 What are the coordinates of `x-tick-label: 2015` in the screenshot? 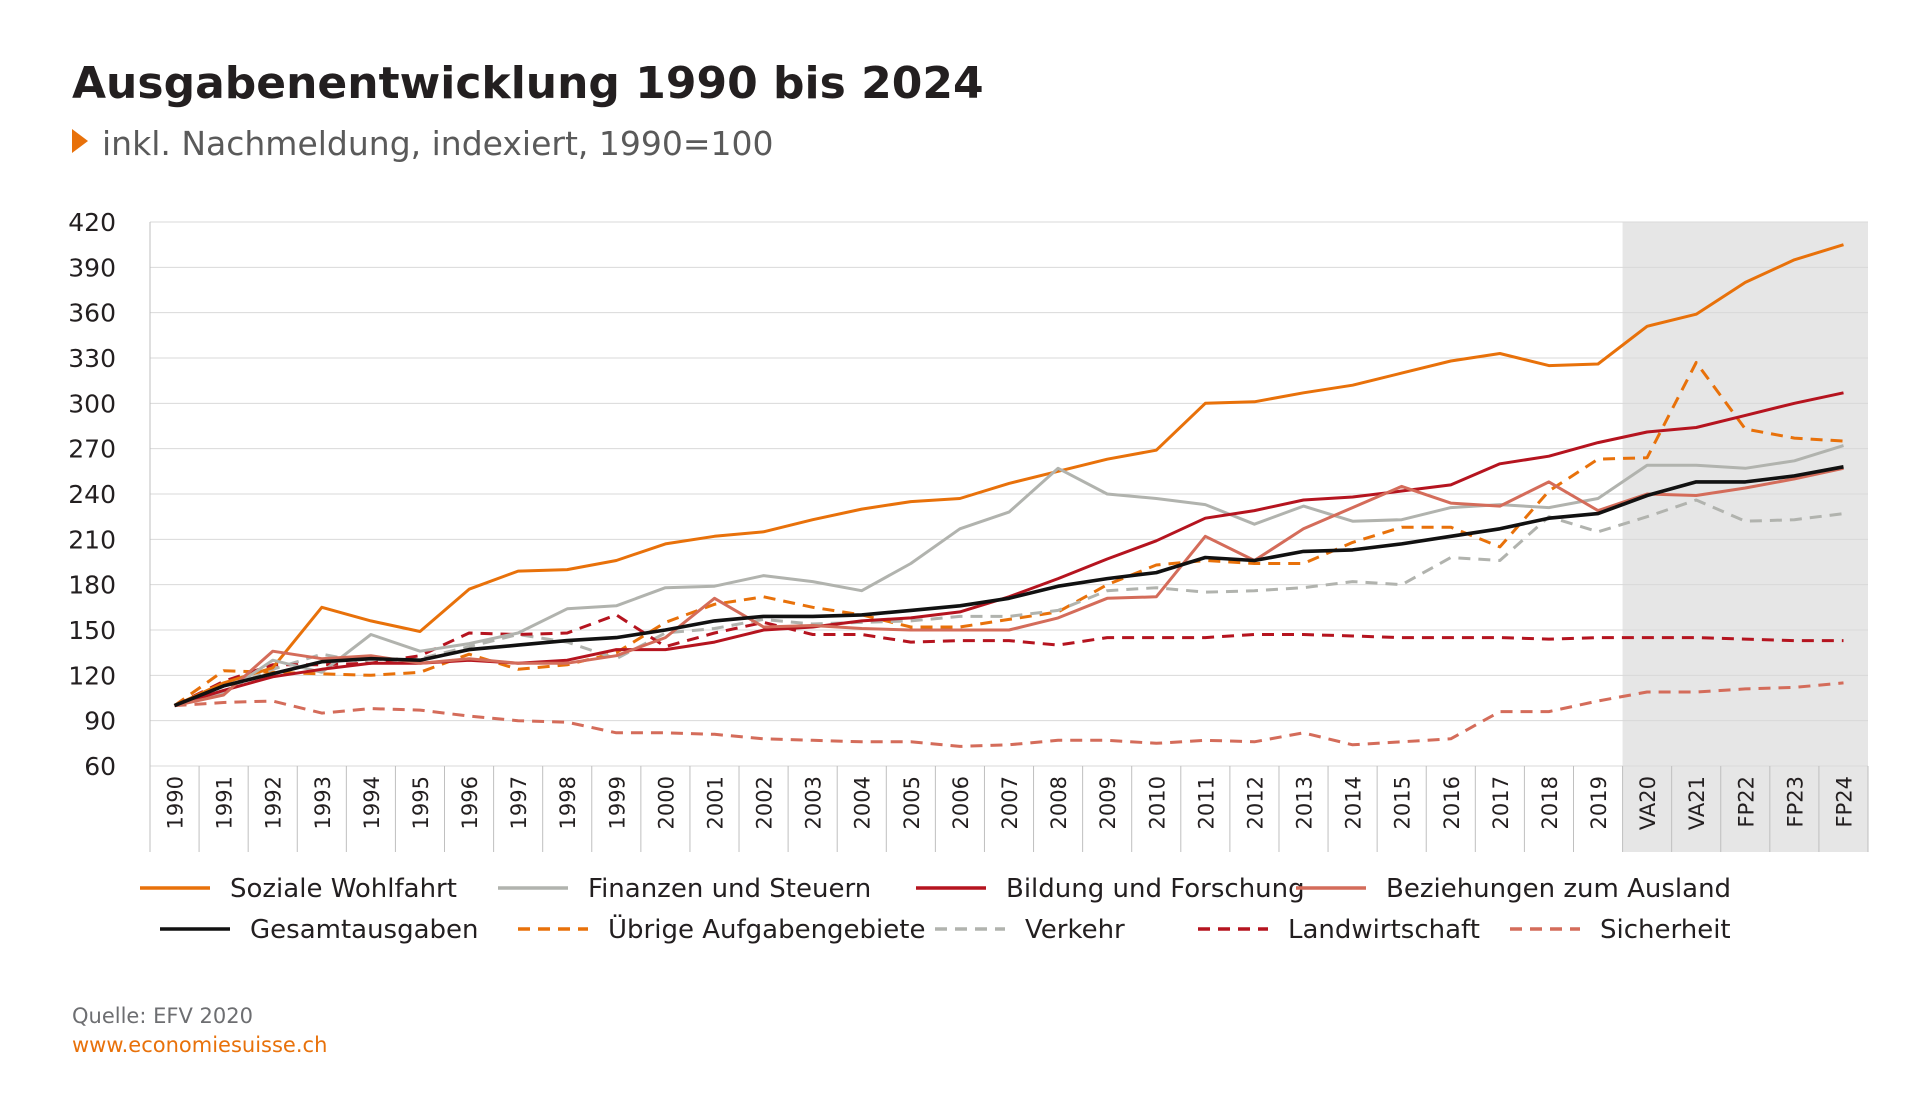 It's located at (1403, 802).